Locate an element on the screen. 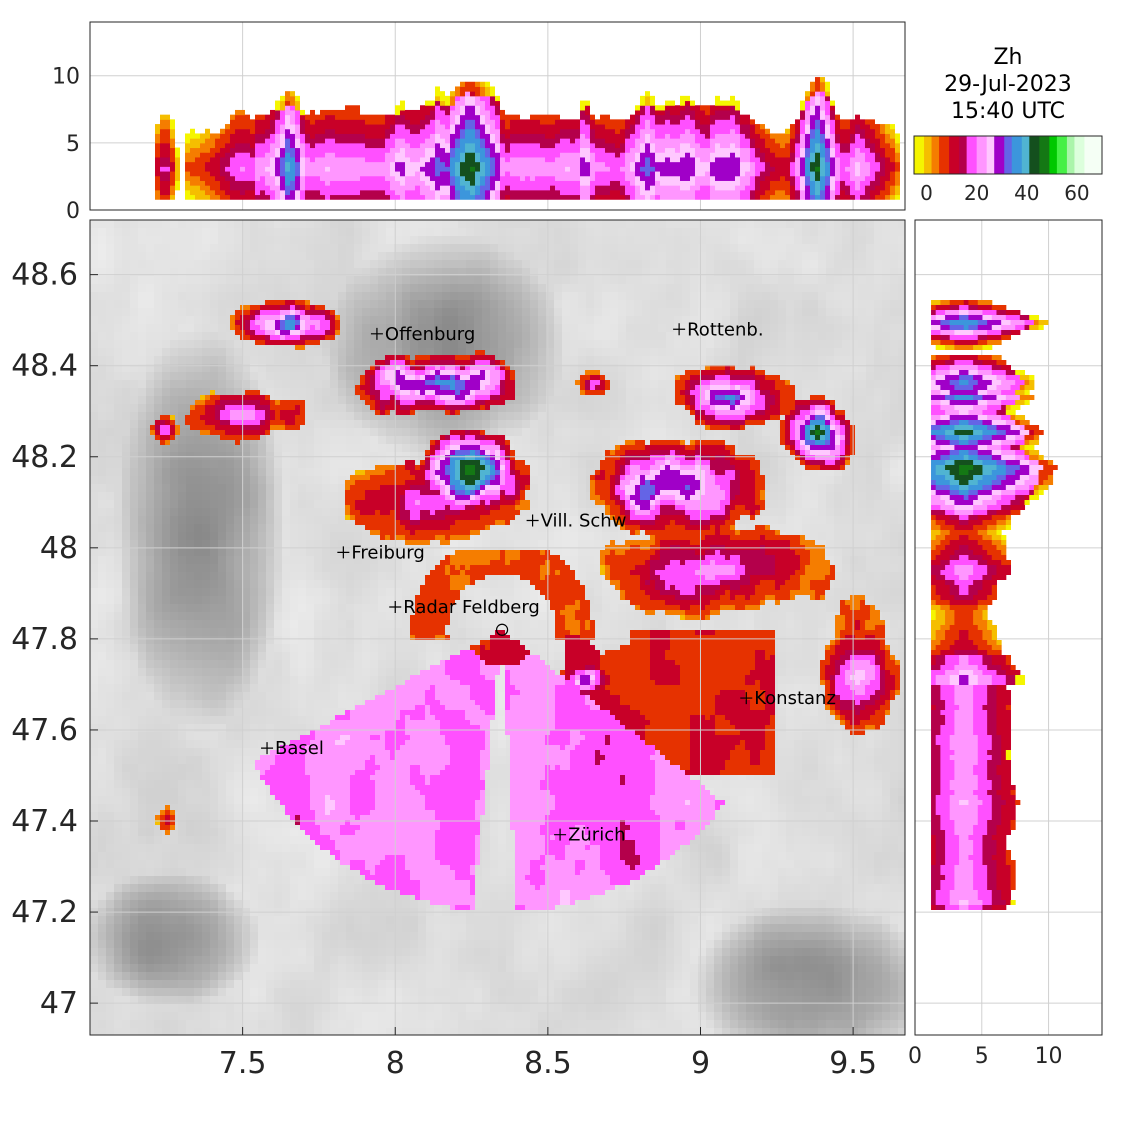 The height and width of the screenshot is (1125, 1125). map-y-tick-label-4: 47.8 is located at coordinates (44, 639).